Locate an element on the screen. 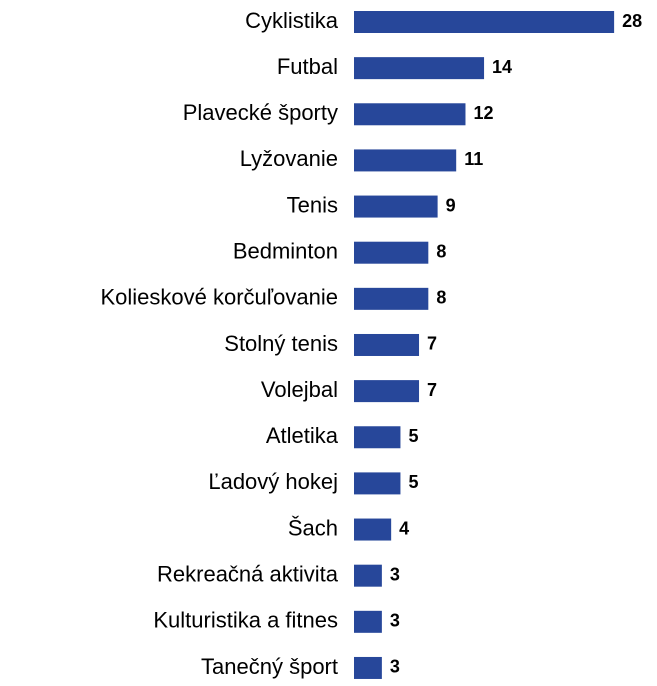 The image size is (657, 686). category-label: Kolieskové korčuľovanie is located at coordinates (219, 297).